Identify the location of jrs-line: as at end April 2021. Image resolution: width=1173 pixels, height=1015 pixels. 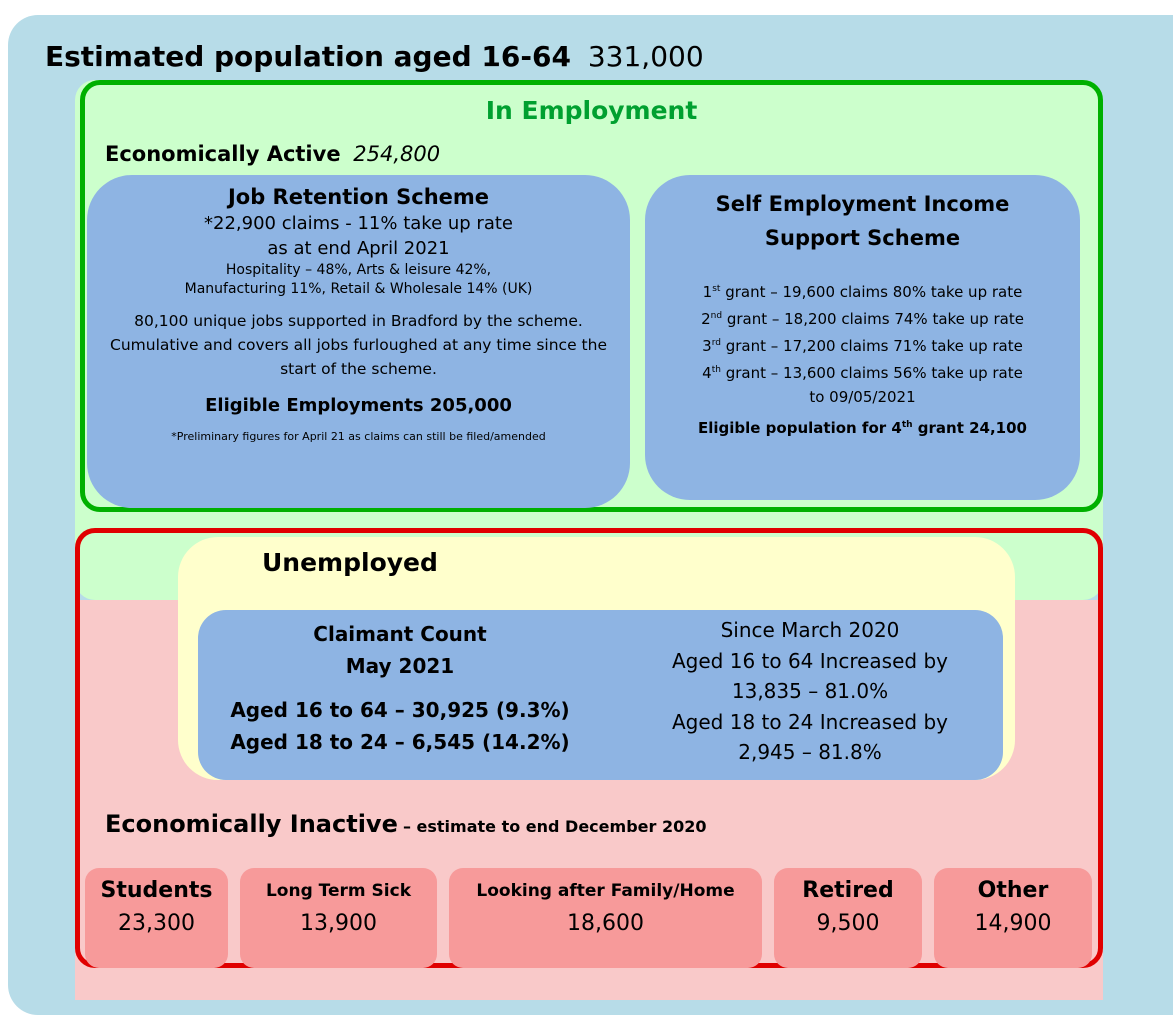
(358, 248).